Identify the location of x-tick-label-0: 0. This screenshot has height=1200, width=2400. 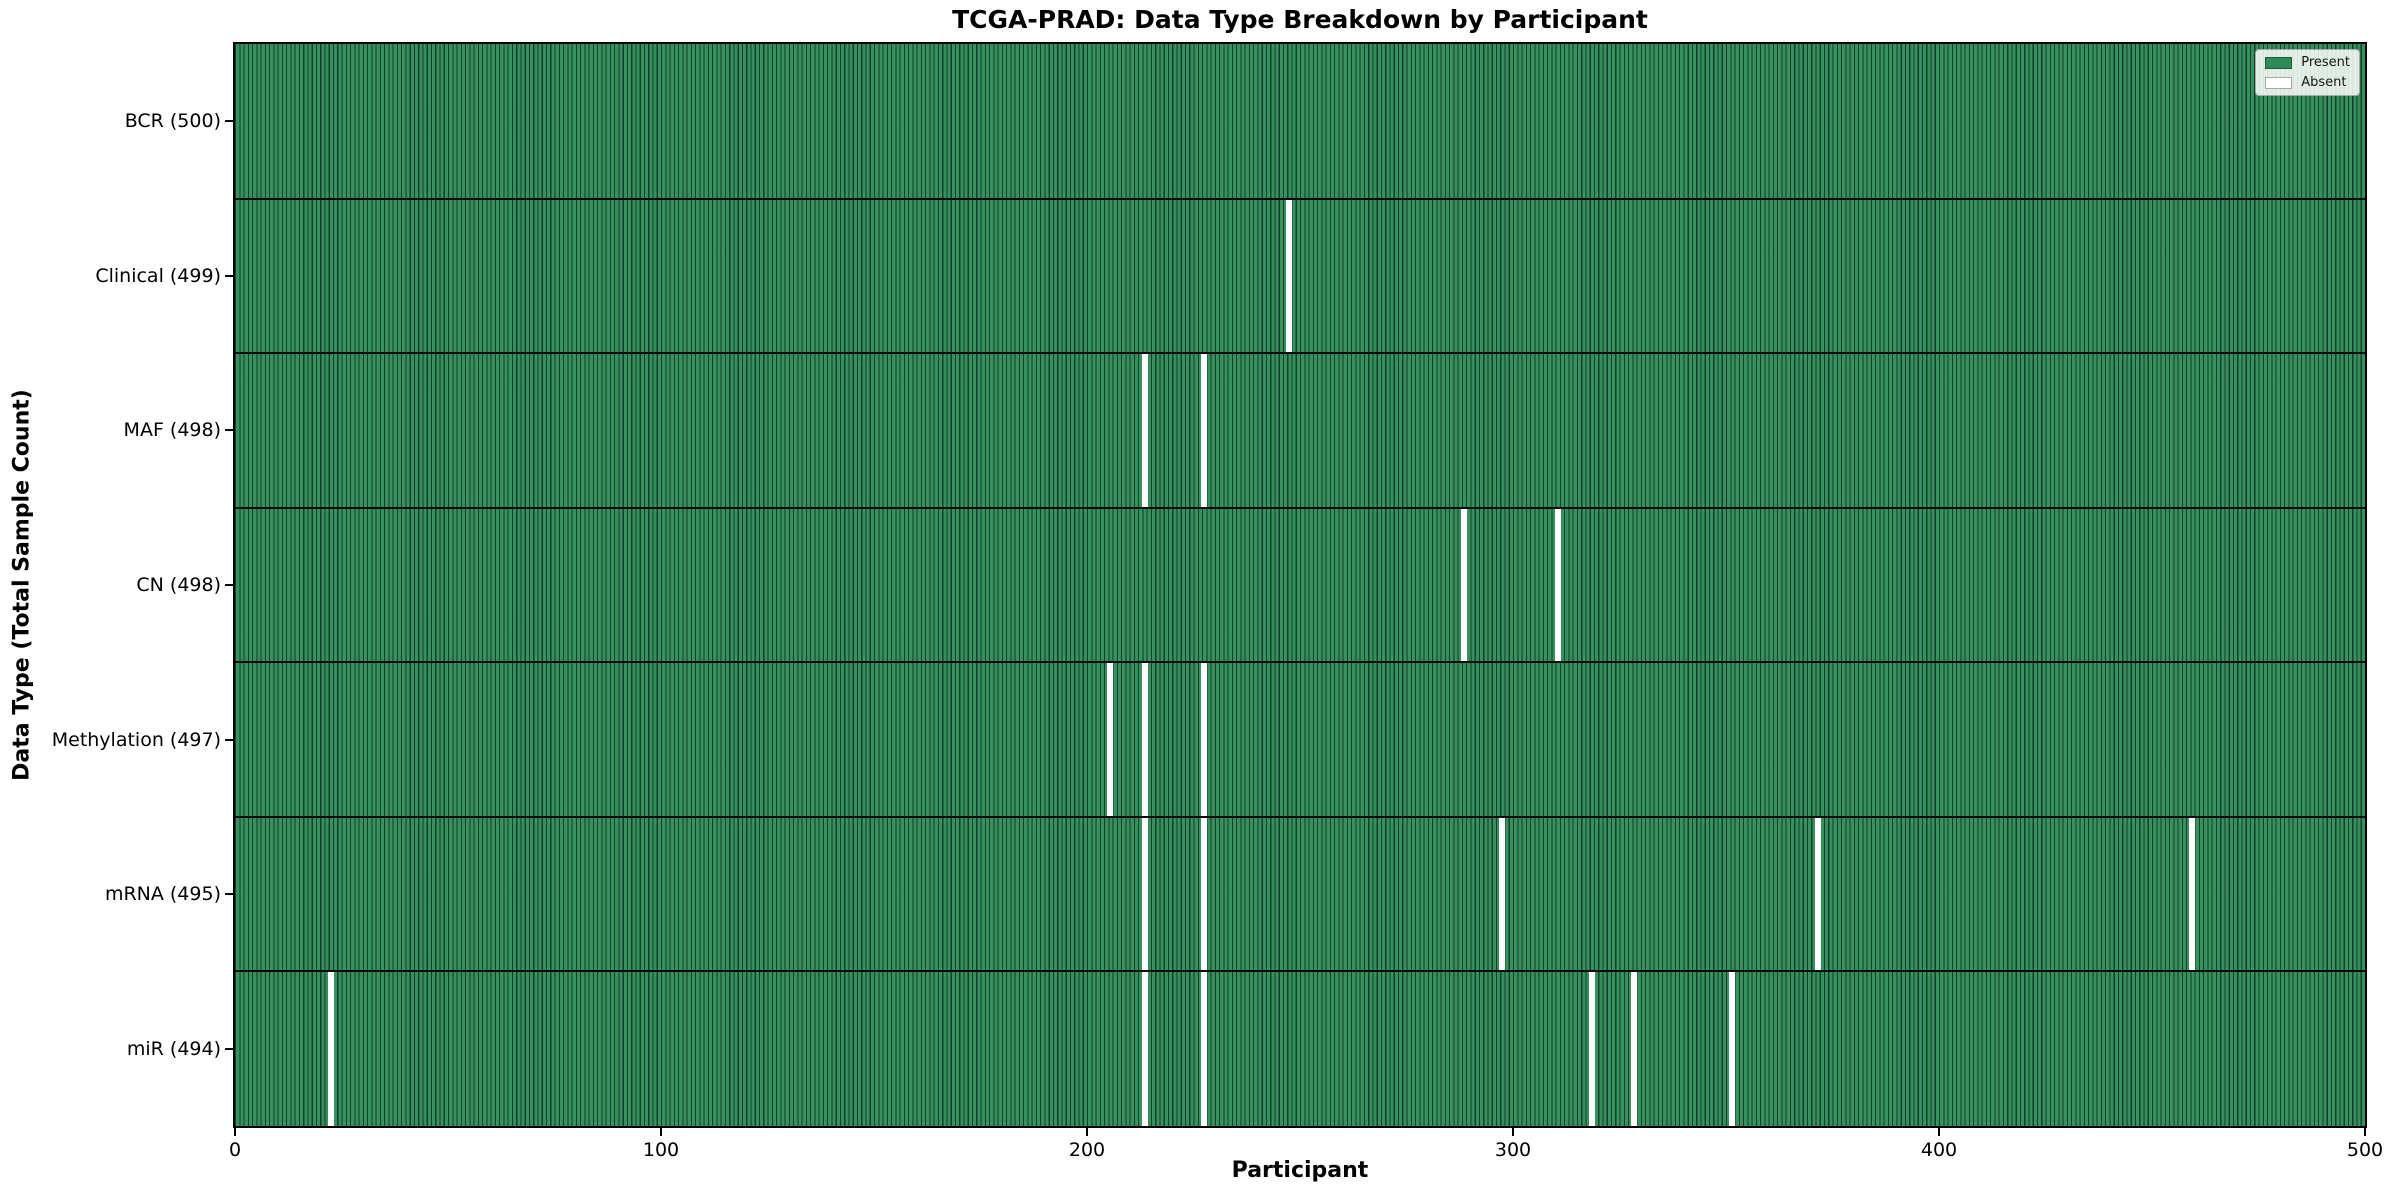
(235, 1150).